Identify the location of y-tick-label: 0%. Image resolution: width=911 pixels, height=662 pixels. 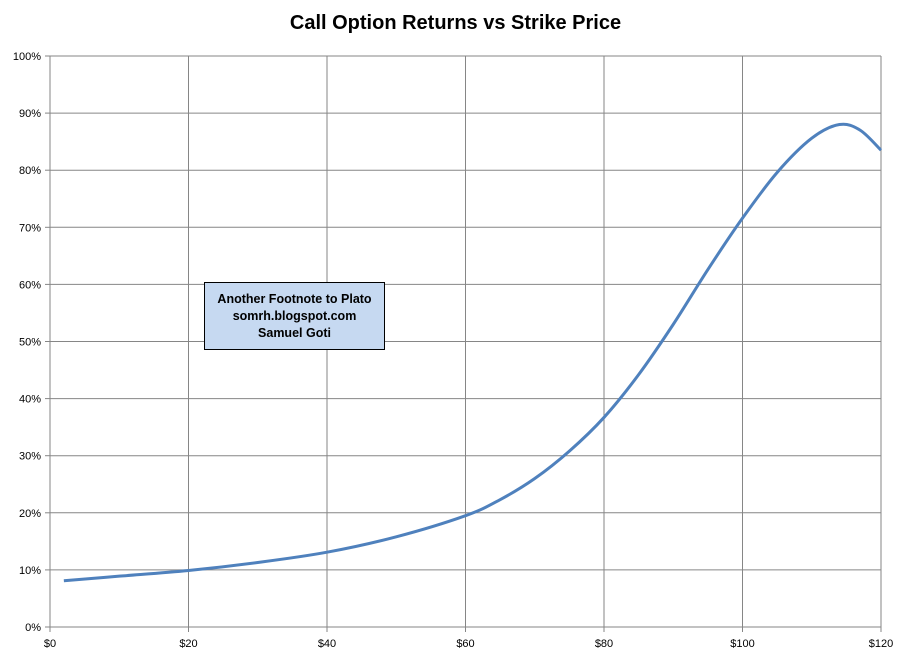
(33, 628).